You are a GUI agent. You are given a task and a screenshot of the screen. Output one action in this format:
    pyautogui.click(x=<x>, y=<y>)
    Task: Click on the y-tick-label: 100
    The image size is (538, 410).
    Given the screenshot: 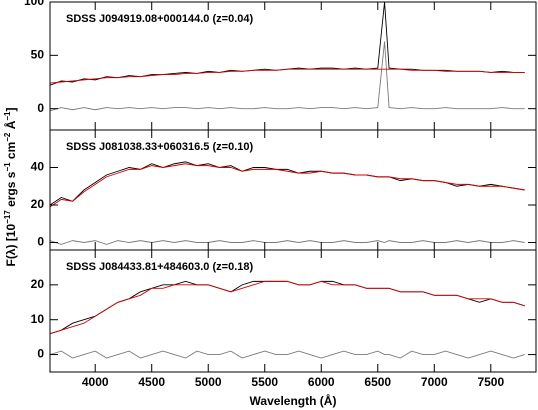 What is the action you would take?
    pyautogui.click(x=34, y=4)
    